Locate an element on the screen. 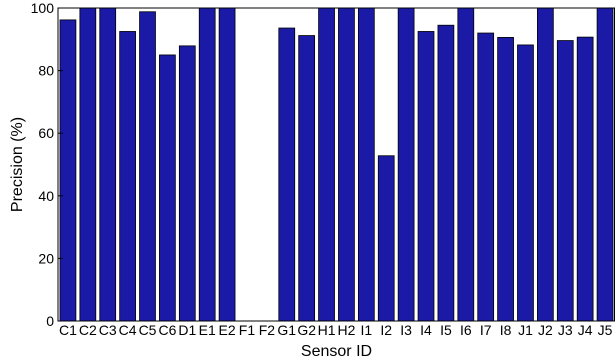 The width and height of the screenshot is (615, 363). y-axis-ticks: 0 20 40 60 80 100 is located at coordinates (47, 164).